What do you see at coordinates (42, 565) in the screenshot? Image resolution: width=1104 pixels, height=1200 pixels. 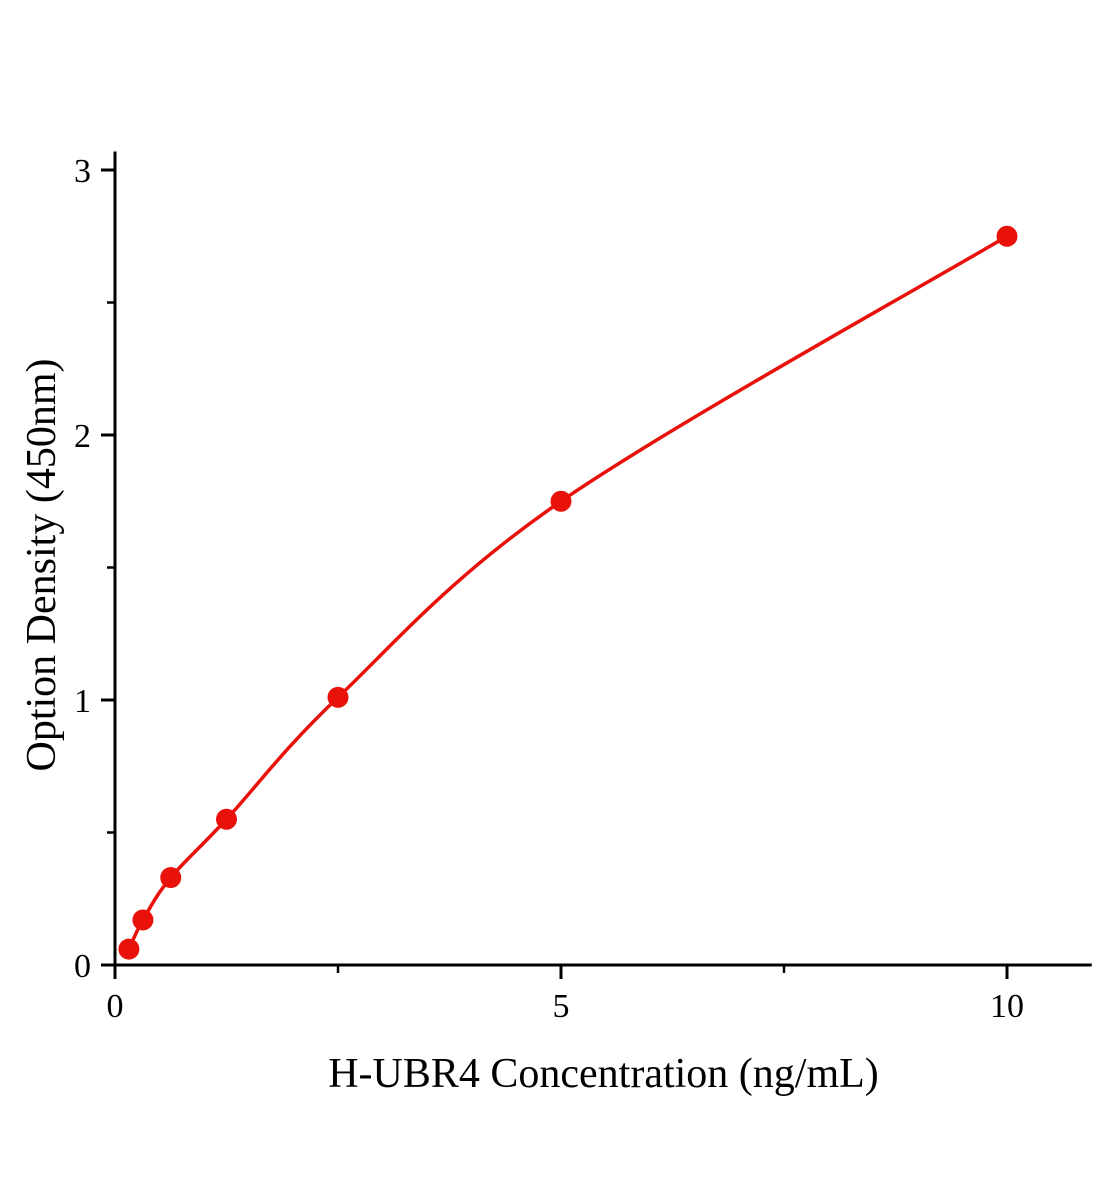 I see `y-axis-title: Option Density (450nm)` at bounding box center [42, 565].